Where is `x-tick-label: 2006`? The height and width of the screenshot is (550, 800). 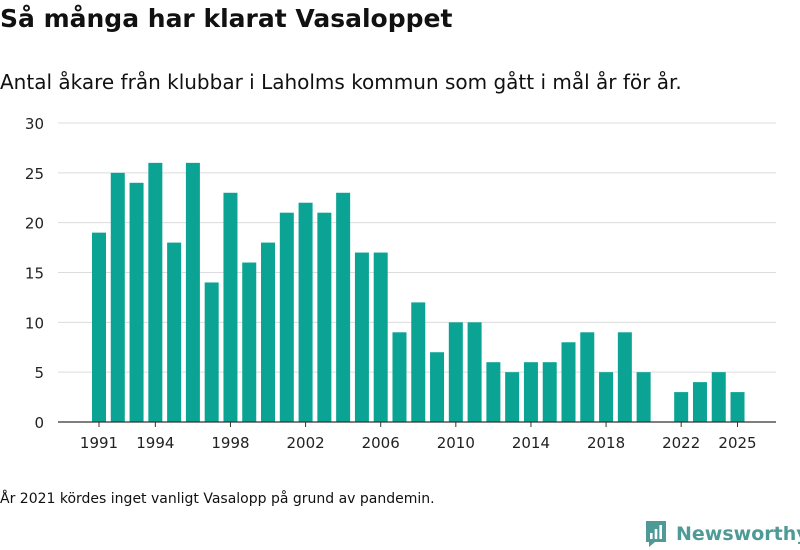 x-tick-label: 2006 is located at coordinates (381, 443).